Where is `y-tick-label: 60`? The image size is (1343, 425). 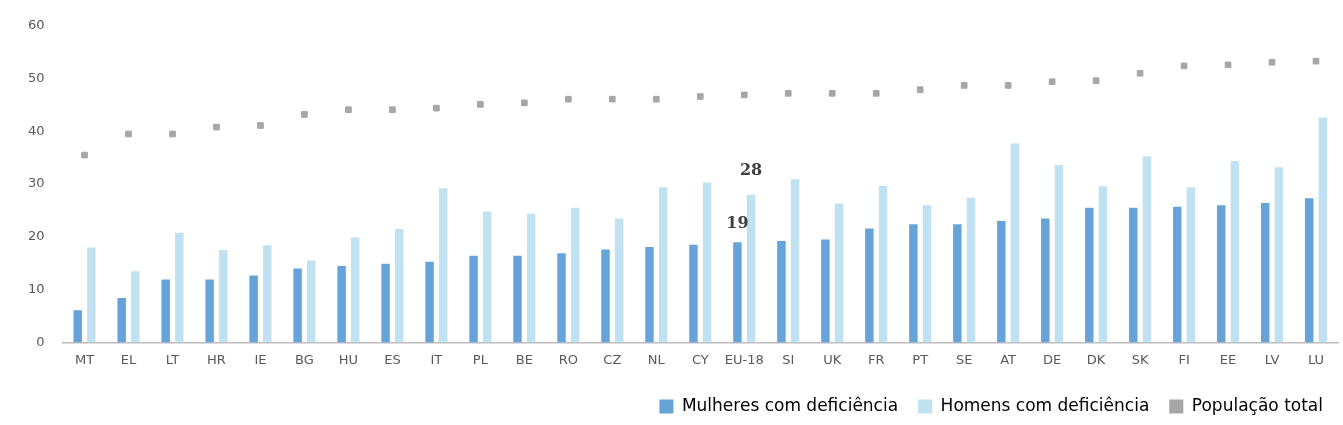
y-tick-label: 60 is located at coordinates (36, 25).